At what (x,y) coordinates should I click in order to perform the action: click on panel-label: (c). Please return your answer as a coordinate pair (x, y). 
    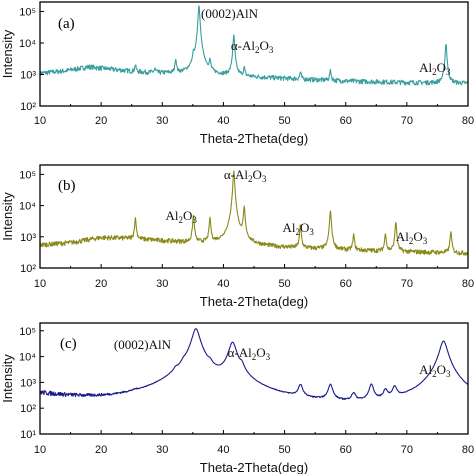
    Looking at the image, I should click on (68, 344).